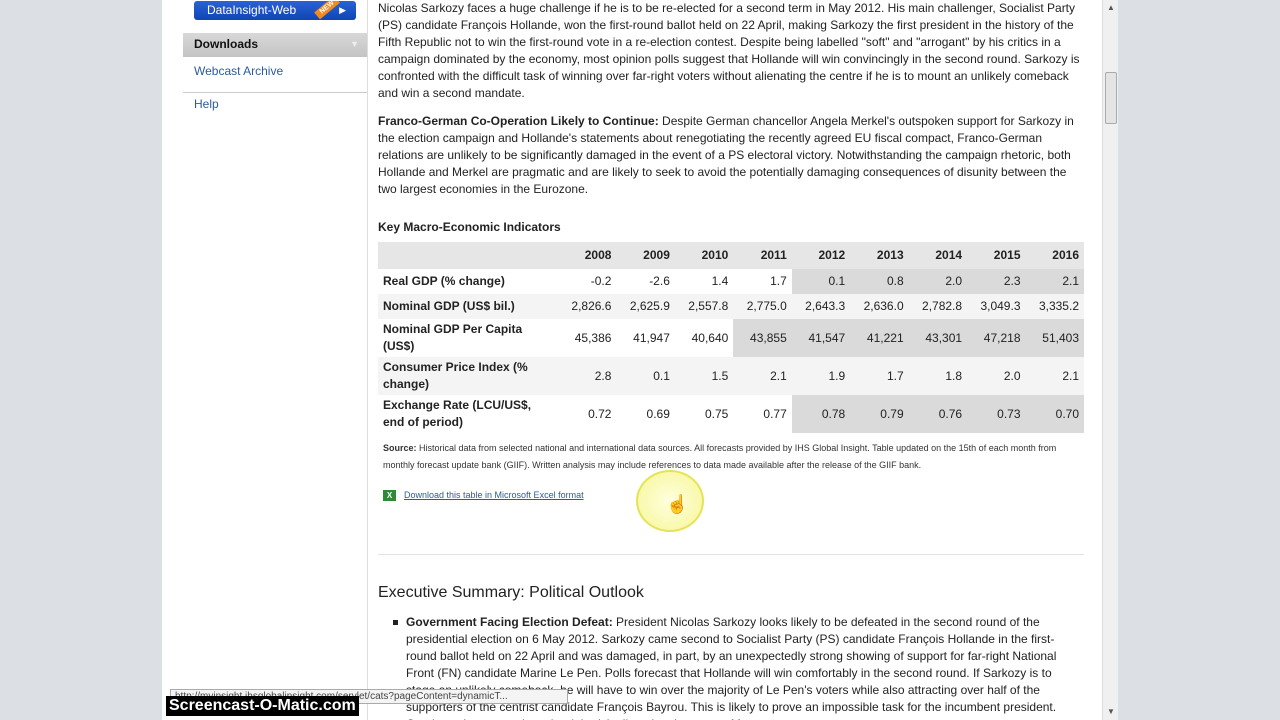 The height and width of the screenshot is (720, 1280). I want to click on table-cell: 47,218, so click(996, 338).